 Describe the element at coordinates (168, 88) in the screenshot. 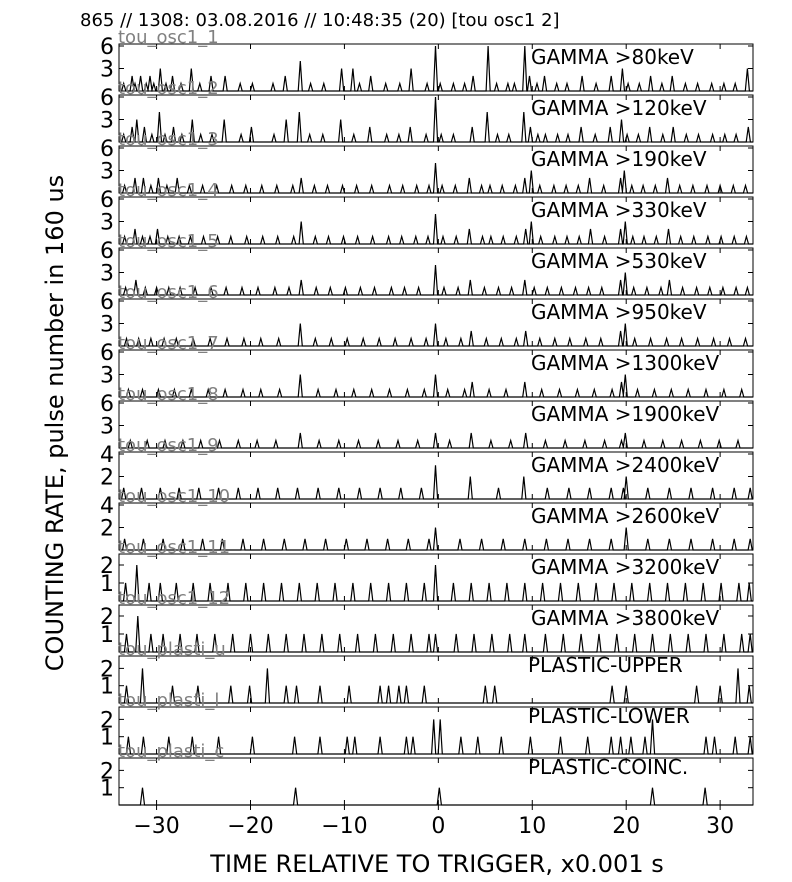

I see `channel-label: tou_osc1_2` at that location.